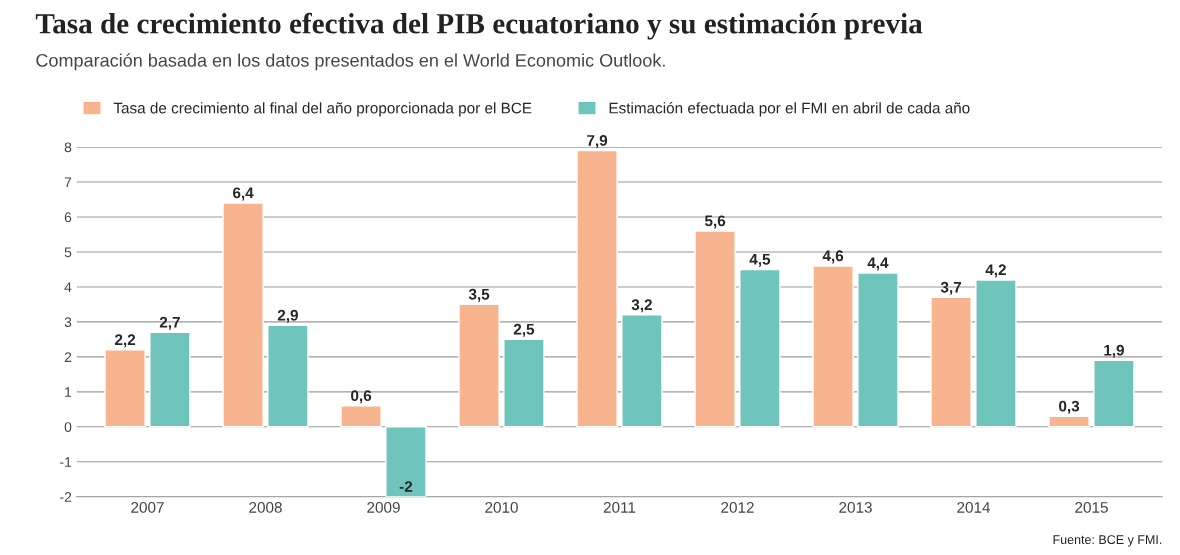 This screenshot has height=555, width=1180. What do you see at coordinates (715, 222) in the screenshot?
I see `data-label: 5,6` at bounding box center [715, 222].